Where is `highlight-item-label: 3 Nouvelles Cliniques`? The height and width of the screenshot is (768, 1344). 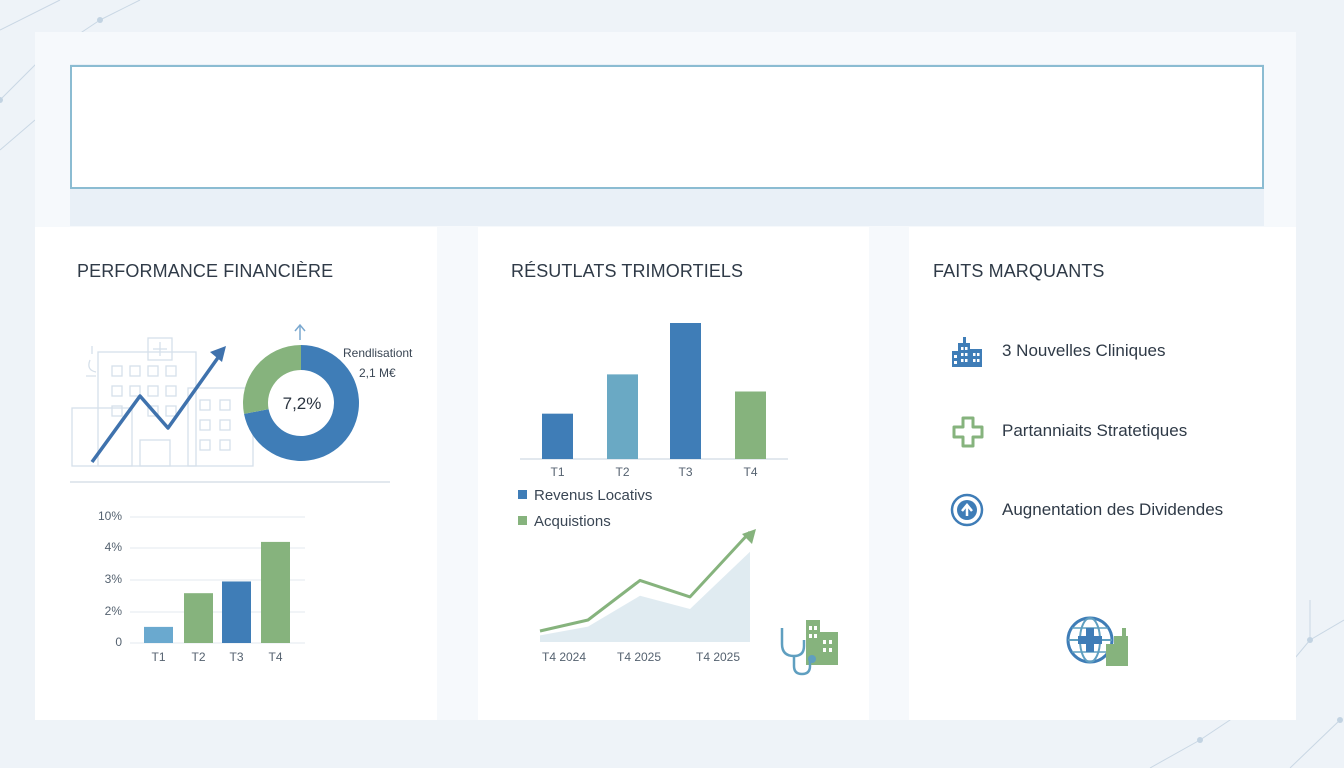
highlight-item-label: 3 Nouvelles Cliniques is located at coordinates (1084, 350).